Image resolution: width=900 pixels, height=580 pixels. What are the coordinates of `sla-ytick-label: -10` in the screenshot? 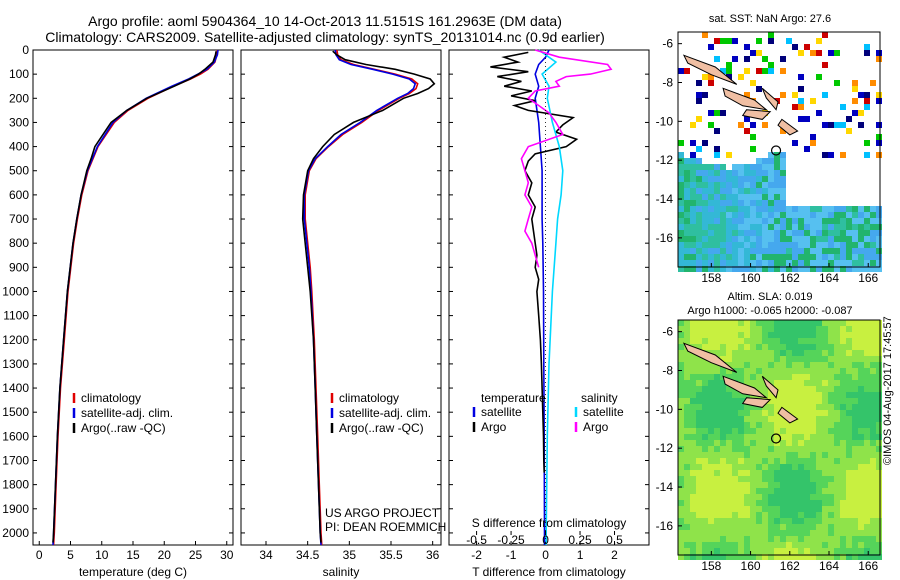 It's located at (665, 409).